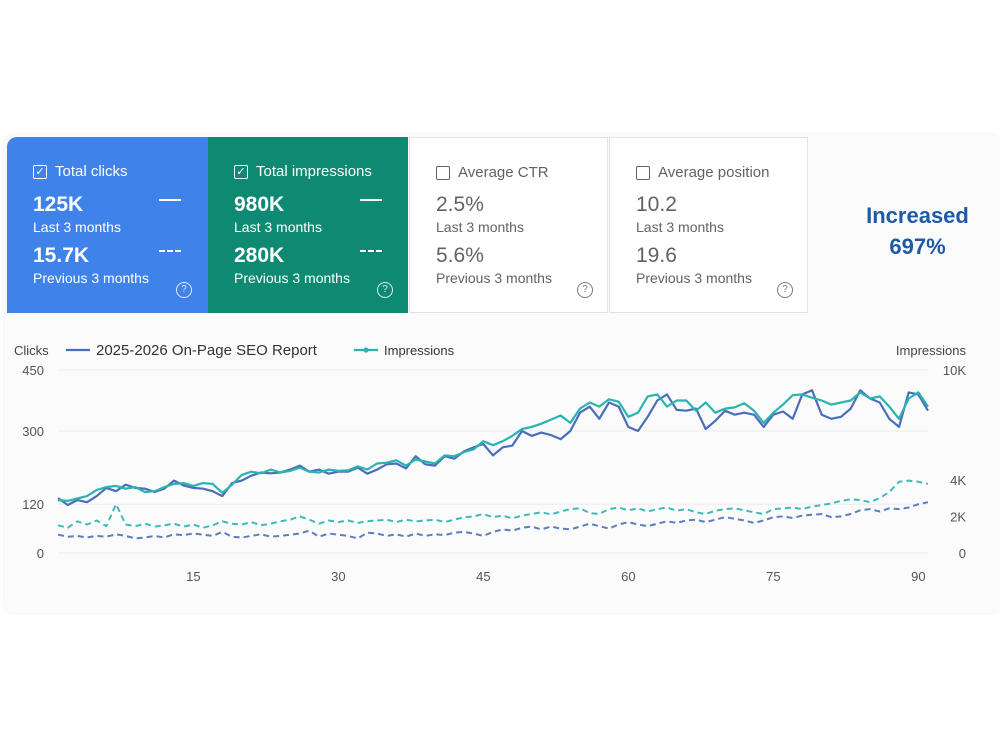  What do you see at coordinates (503, 172) in the screenshot?
I see `metric-label: Average CTR` at bounding box center [503, 172].